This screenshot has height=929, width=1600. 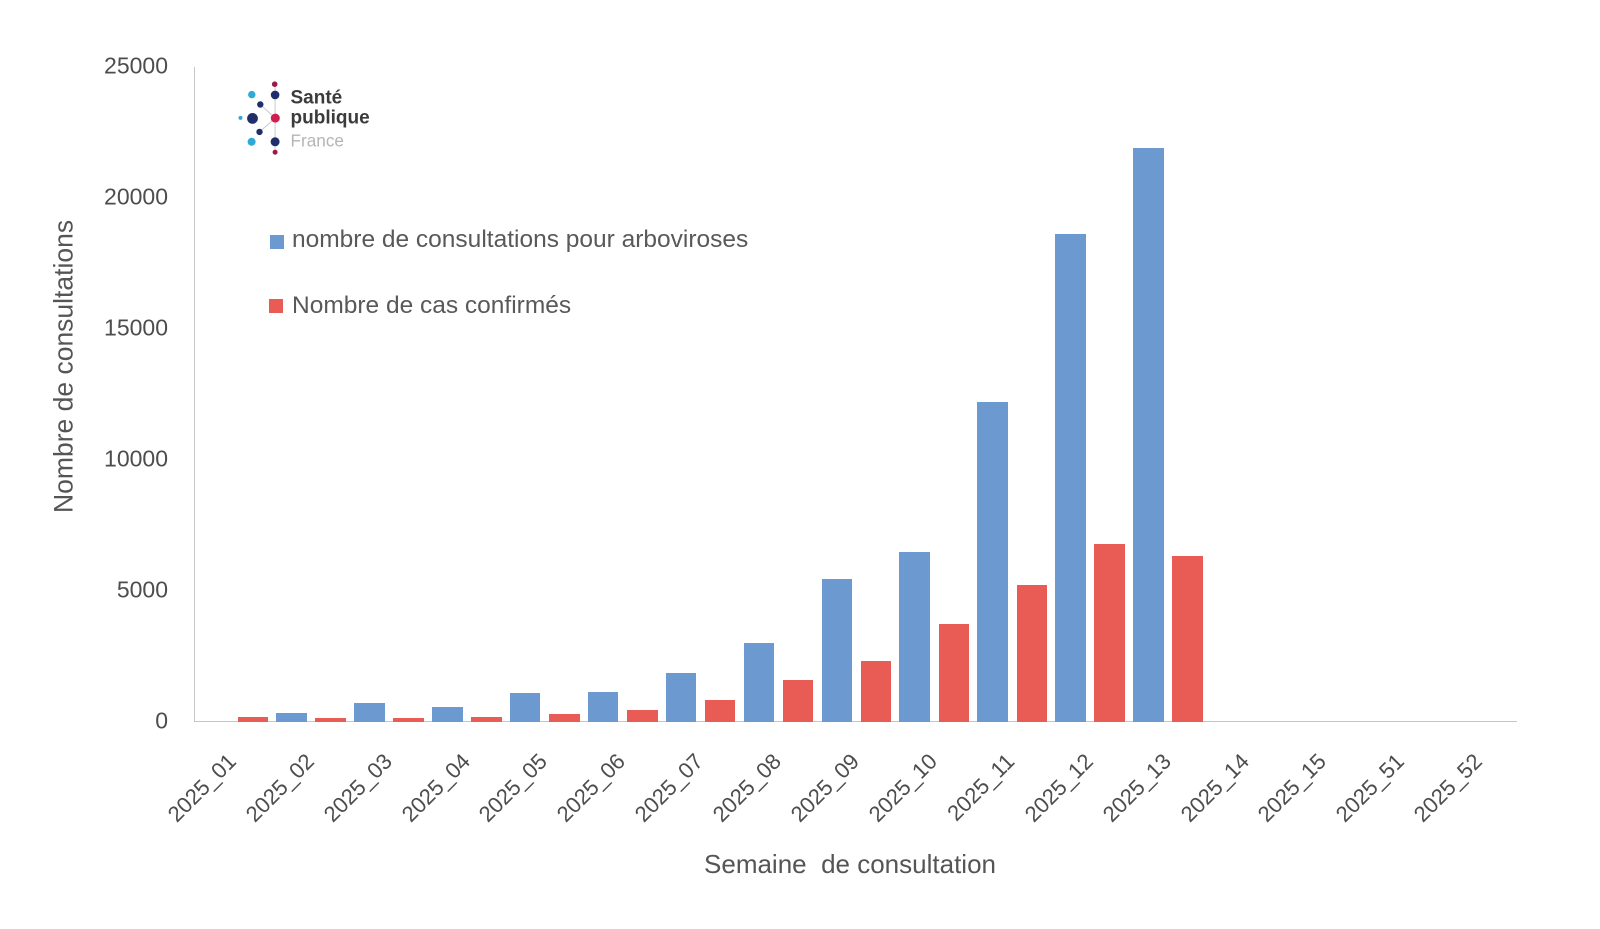 What do you see at coordinates (330, 118) in the screenshot?
I see `svg-text: publique` at bounding box center [330, 118].